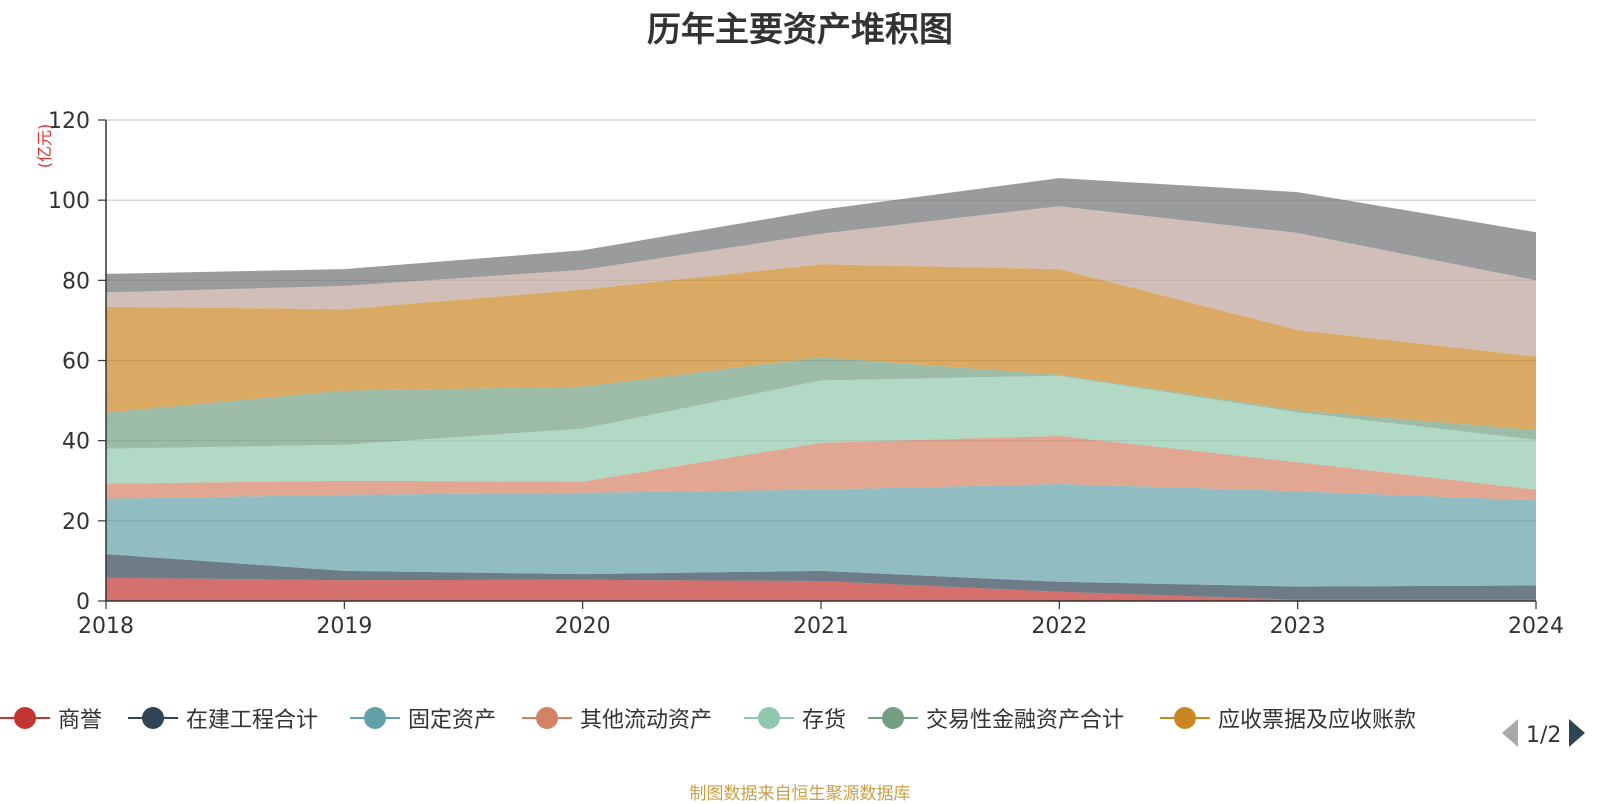 The width and height of the screenshot is (1600, 804). What do you see at coordinates (76, 281) in the screenshot?
I see `y-tick-label: 80` at bounding box center [76, 281].